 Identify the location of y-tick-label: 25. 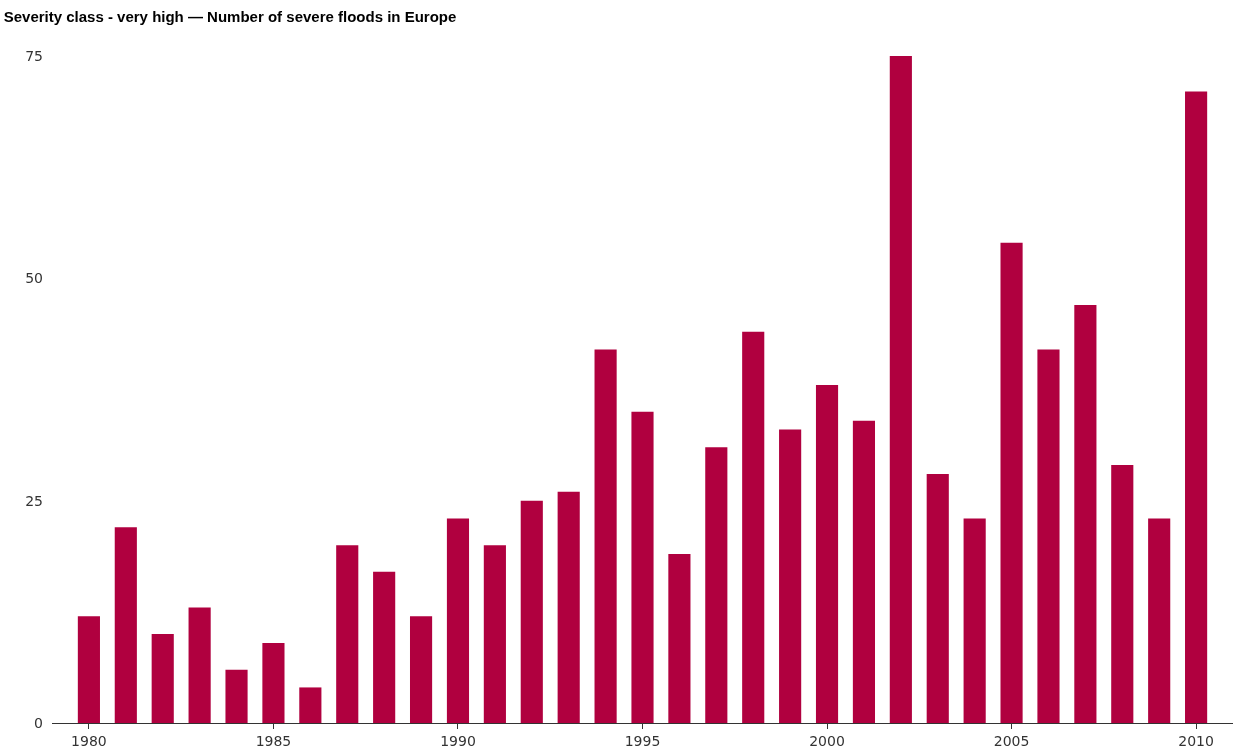
(34, 500).